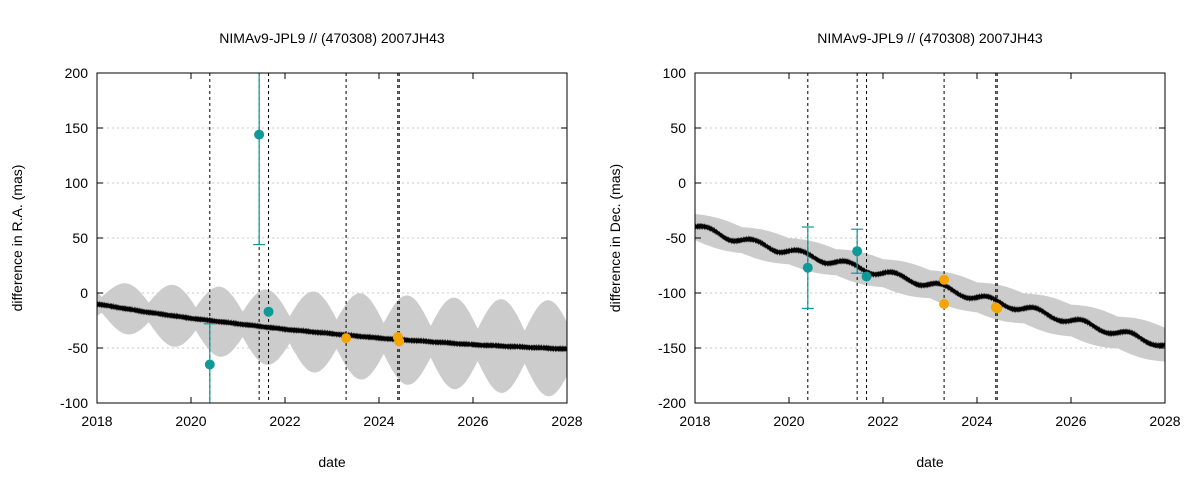 This screenshot has width=1200, height=485. I want to click on y-tick-label: -200, so click(672, 403).